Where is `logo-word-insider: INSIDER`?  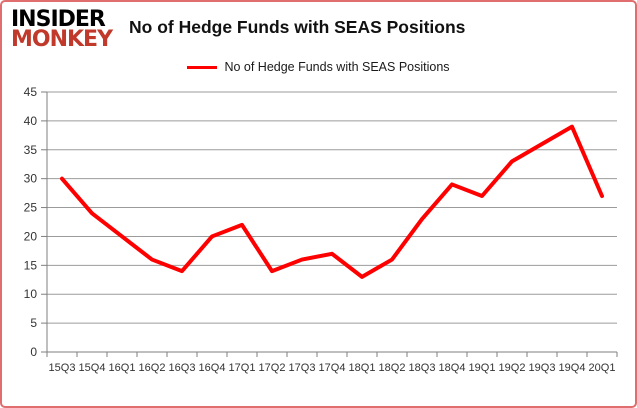
logo-word-insider: INSIDER is located at coordinates (58, 19).